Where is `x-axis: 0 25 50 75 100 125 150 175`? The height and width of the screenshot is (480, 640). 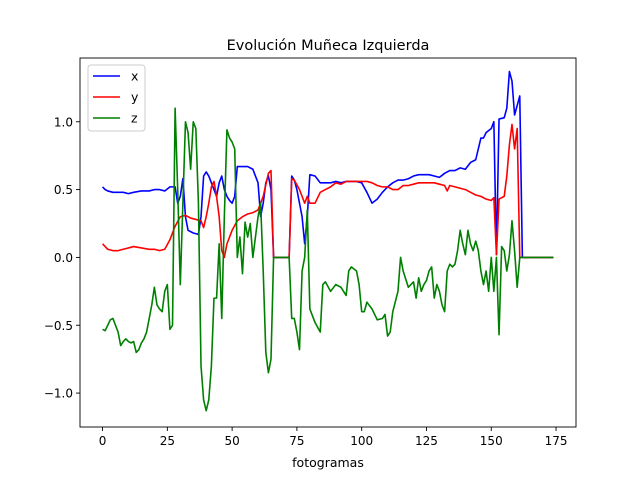
x-axis: 0 25 50 75 100 125 150 175 is located at coordinates (333, 437).